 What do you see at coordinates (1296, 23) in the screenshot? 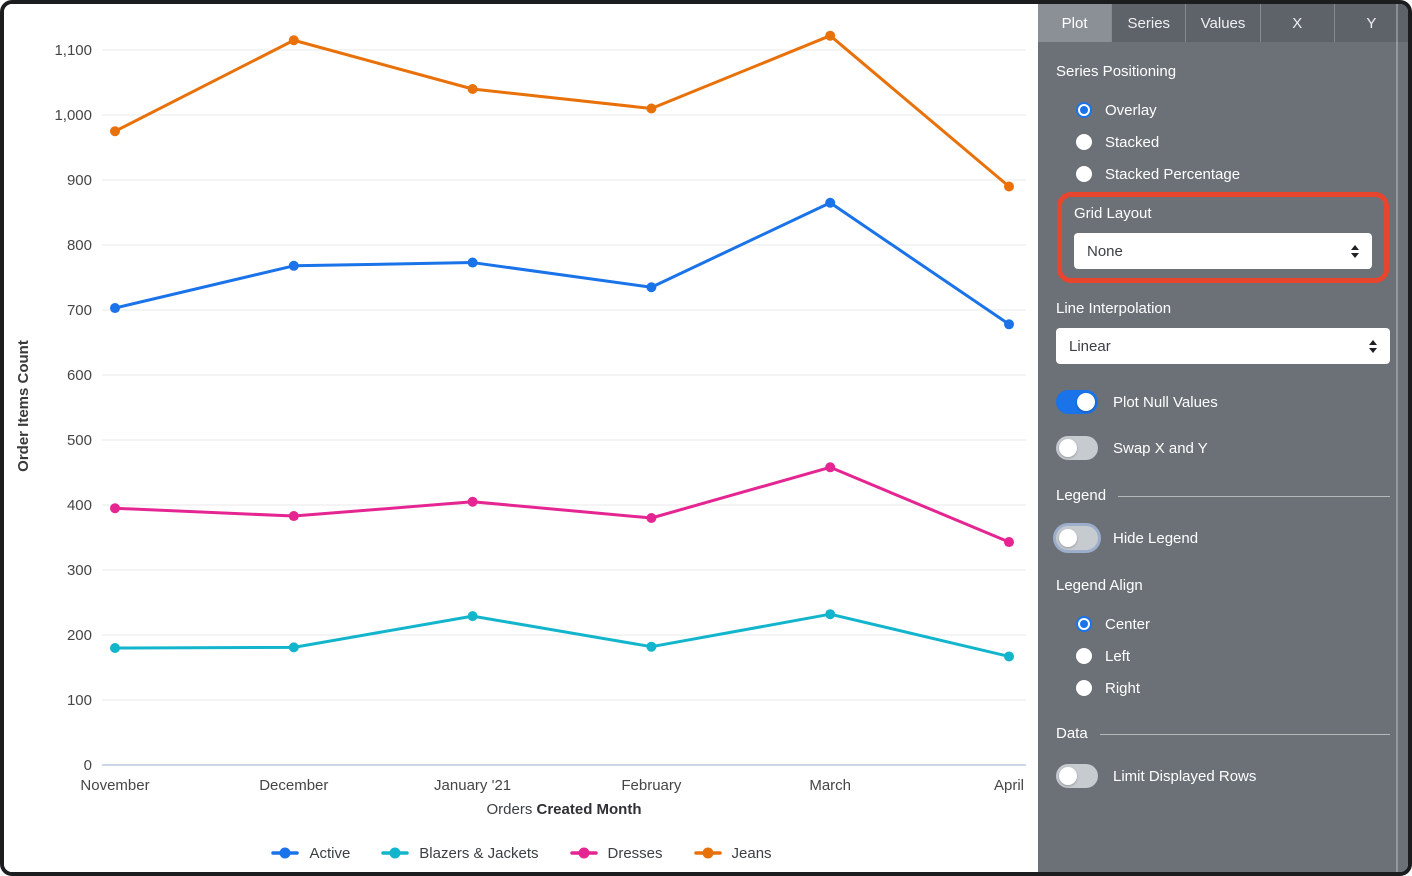
I see `tab-x: X` at bounding box center [1296, 23].